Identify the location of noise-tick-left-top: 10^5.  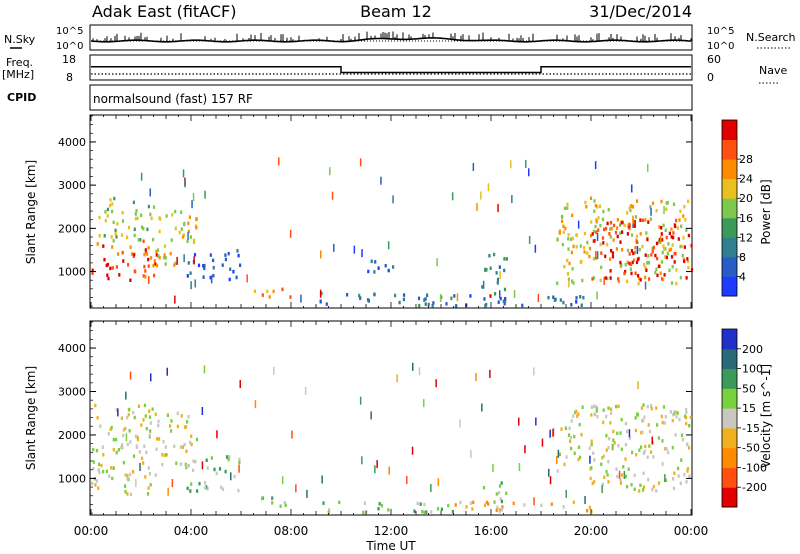
(69, 31).